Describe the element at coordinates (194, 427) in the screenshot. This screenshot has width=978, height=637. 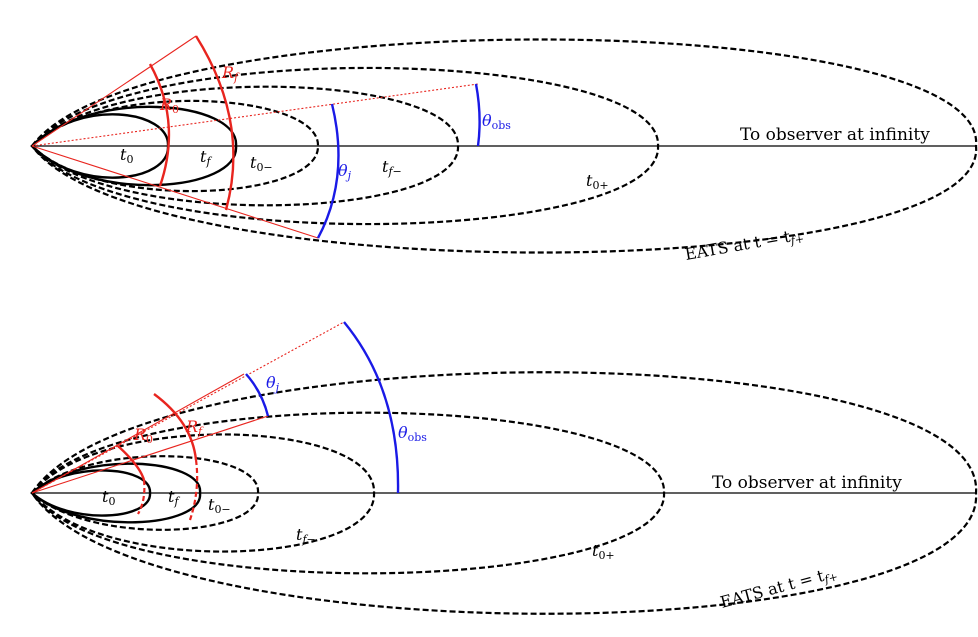
I see `bottom-label-Rf: Rf` at that location.